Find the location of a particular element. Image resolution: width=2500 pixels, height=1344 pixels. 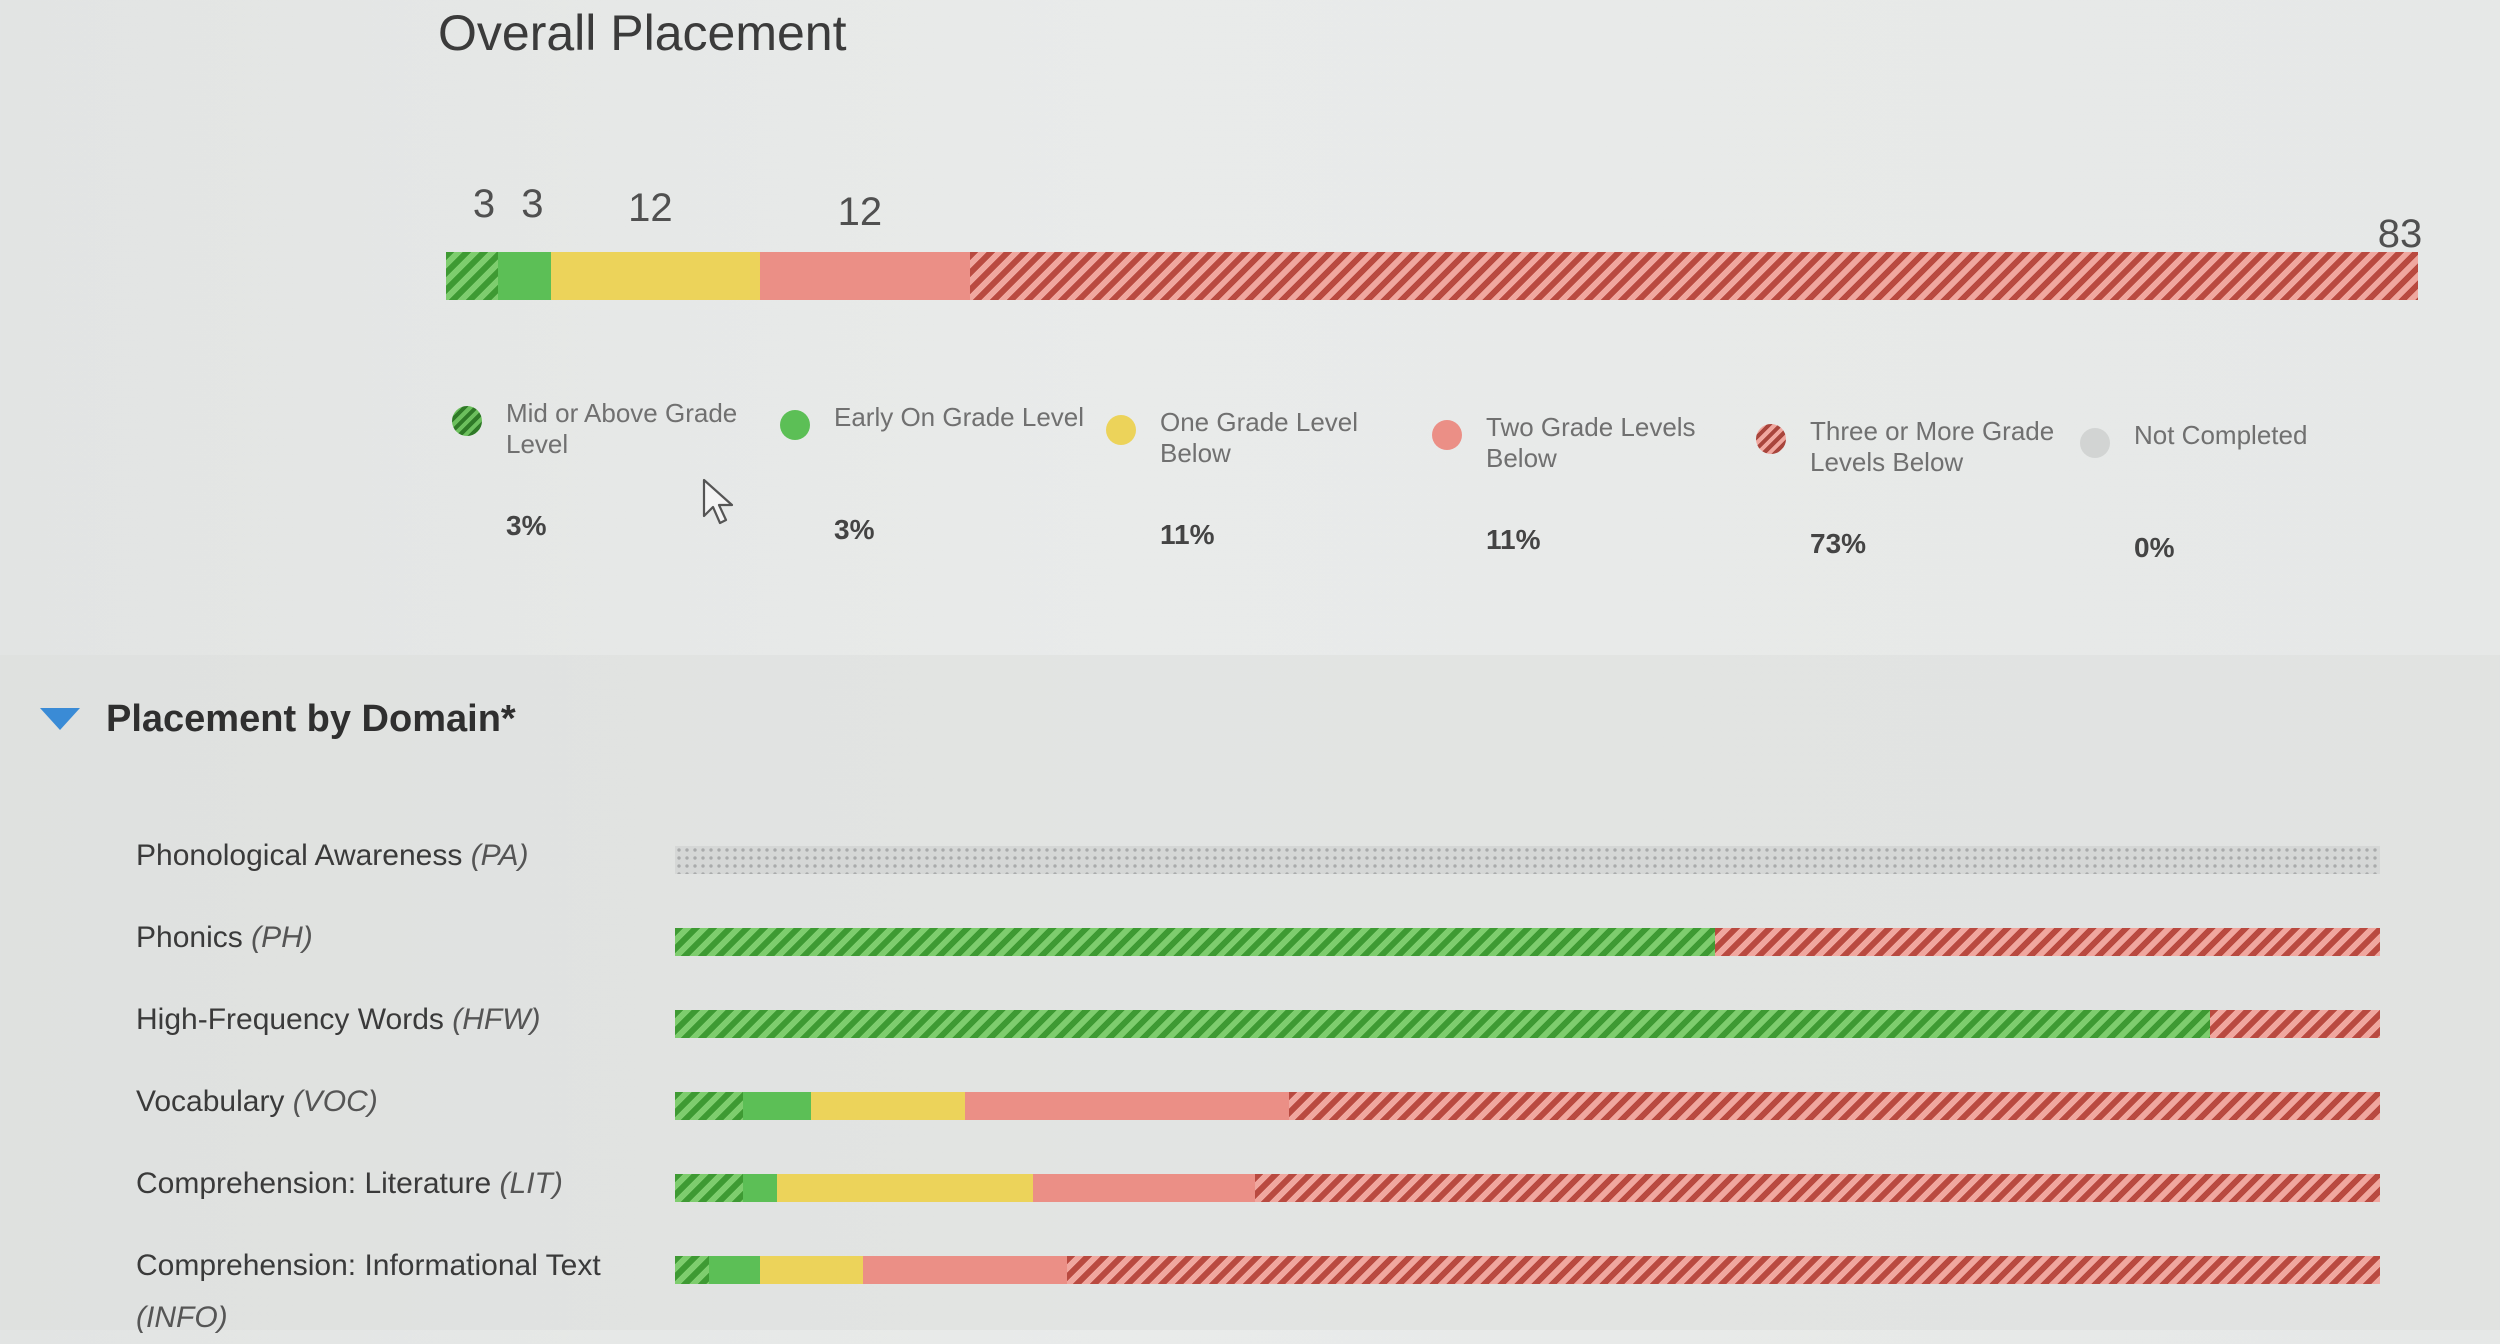

domain-name: Vocabulary is located at coordinates (210, 1101).